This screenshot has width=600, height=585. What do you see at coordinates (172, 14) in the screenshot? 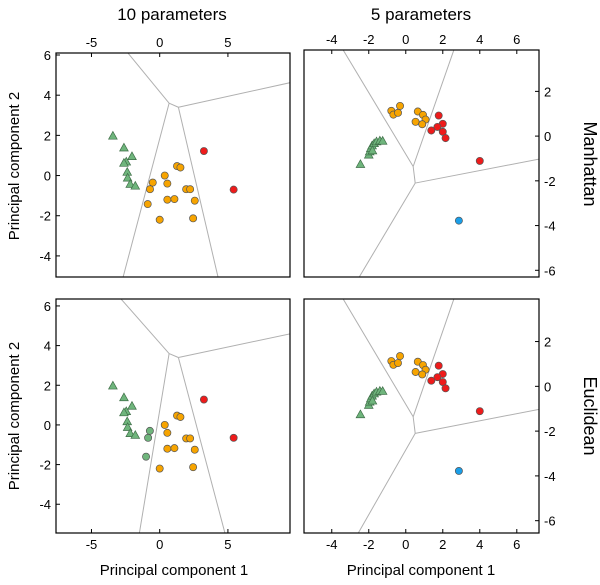
I see `column-title-10-parameters: 10 parameters` at bounding box center [172, 14].